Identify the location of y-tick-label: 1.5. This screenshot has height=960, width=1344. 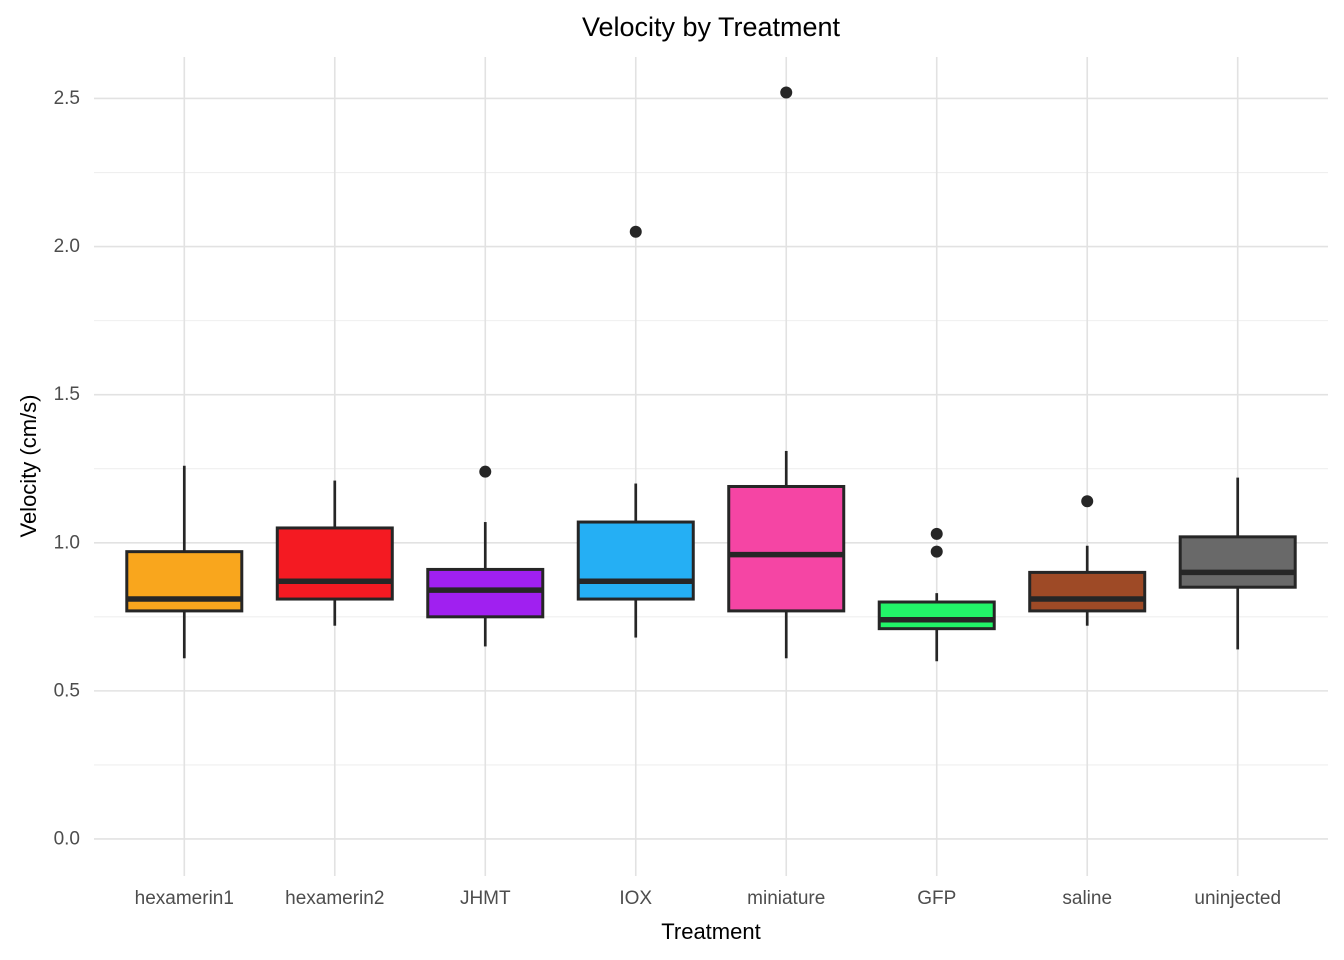
(67, 394).